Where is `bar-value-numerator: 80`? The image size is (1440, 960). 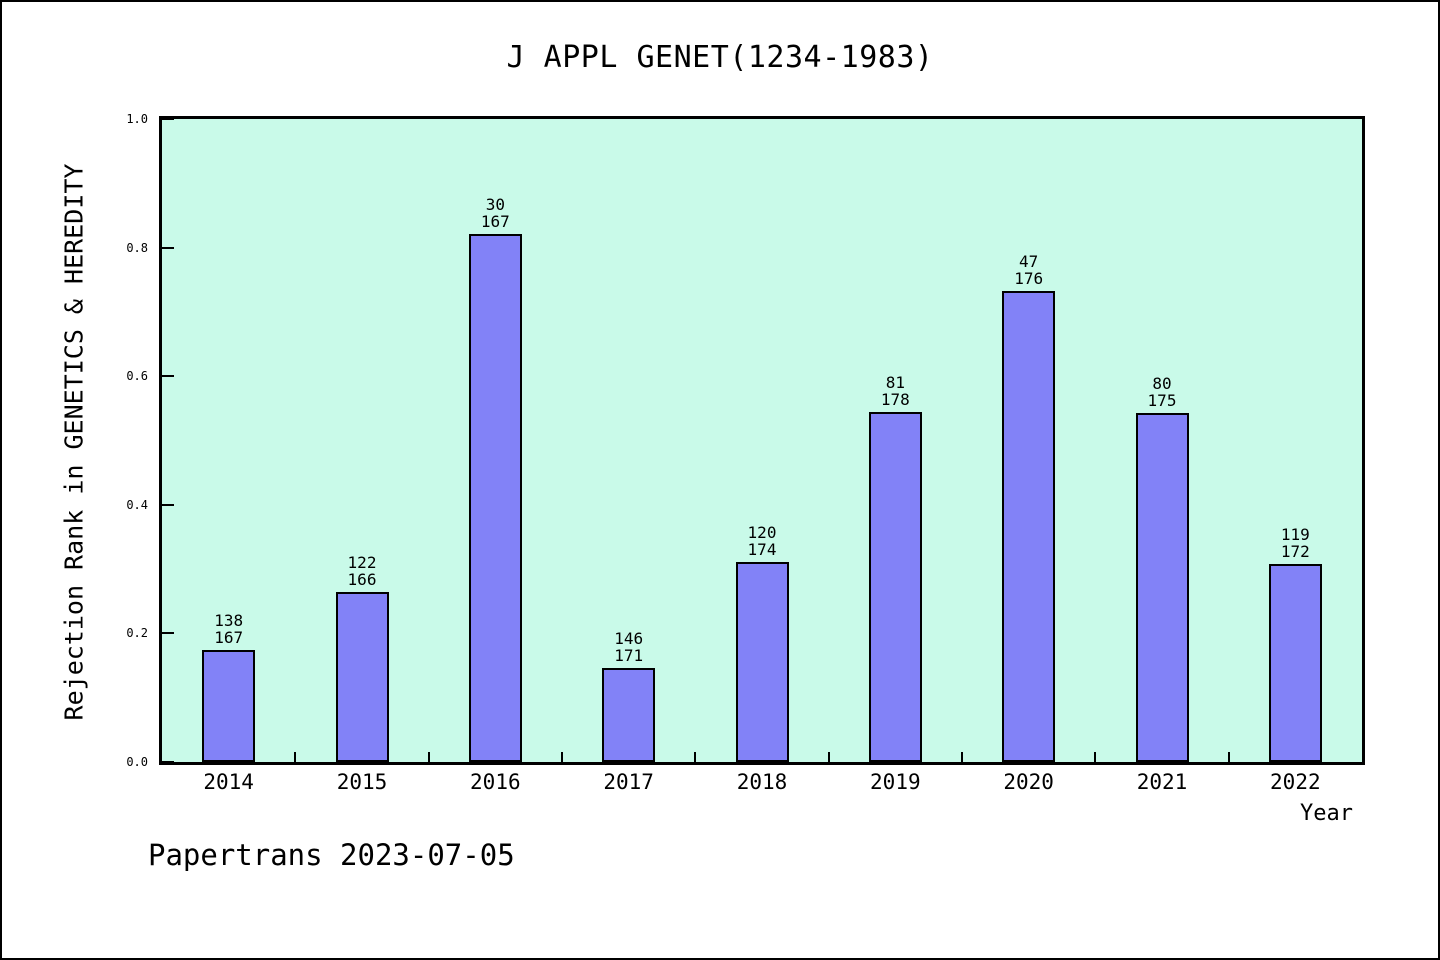
bar-value-numerator: 80 is located at coordinates (1162, 383).